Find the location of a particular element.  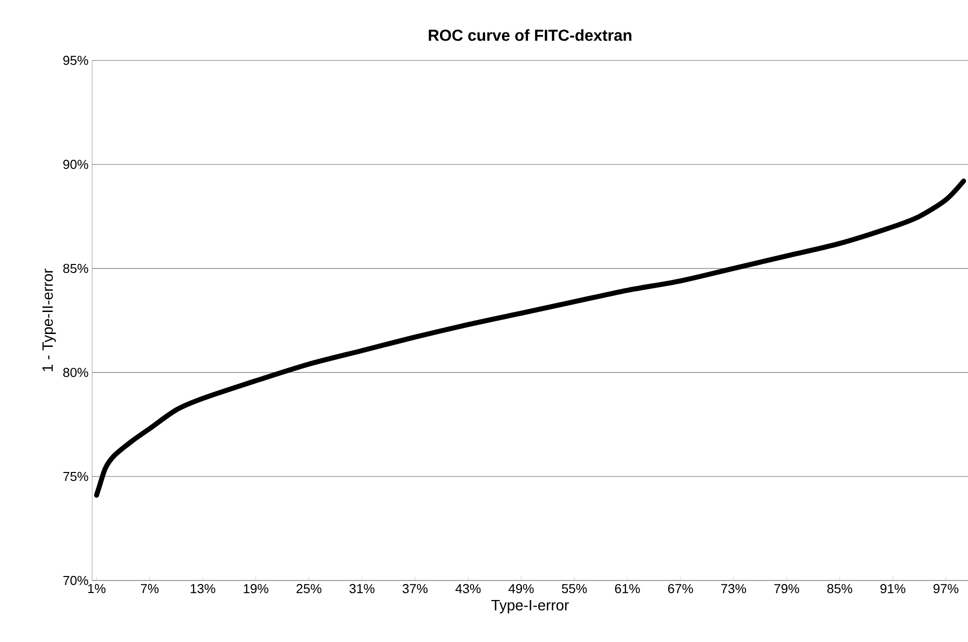

chart-title: ROC curve of FITC-dextran is located at coordinates (530, 35).